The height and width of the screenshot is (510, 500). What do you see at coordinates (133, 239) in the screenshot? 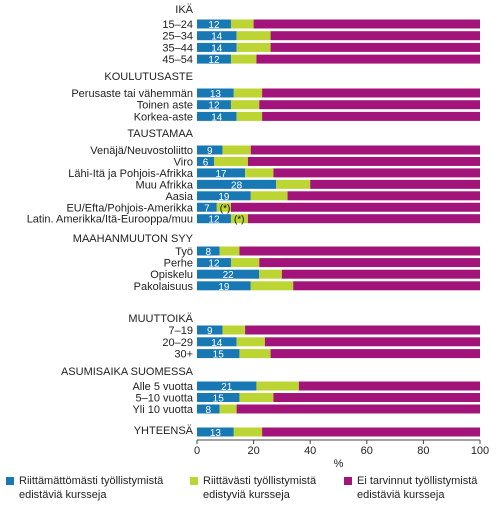
I see `group-title: MAAHANMUUTON SYY` at bounding box center [133, 239].